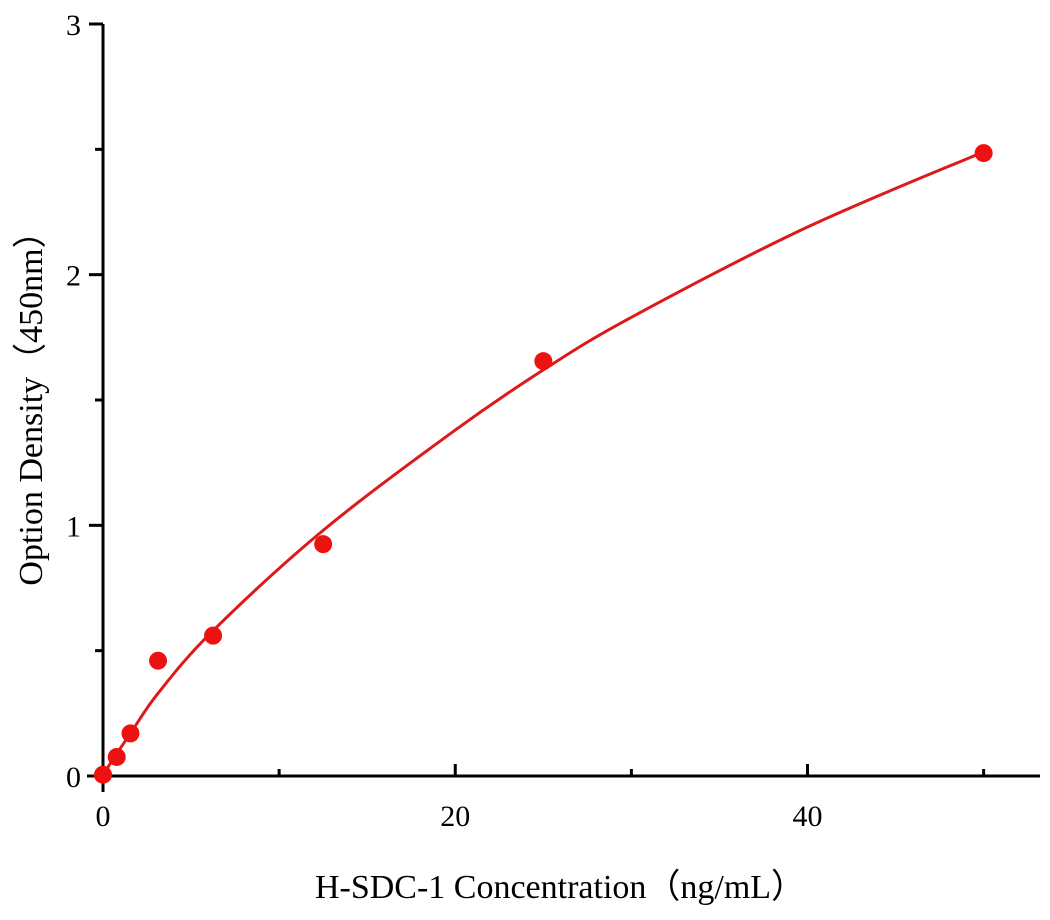 Image resolution: width=1050 pixels, height=920 pixels. What do you see at coordinates (455, 816) in the screenshot?
I see `x-tick-label: 20` at bounding box center [455, 816].